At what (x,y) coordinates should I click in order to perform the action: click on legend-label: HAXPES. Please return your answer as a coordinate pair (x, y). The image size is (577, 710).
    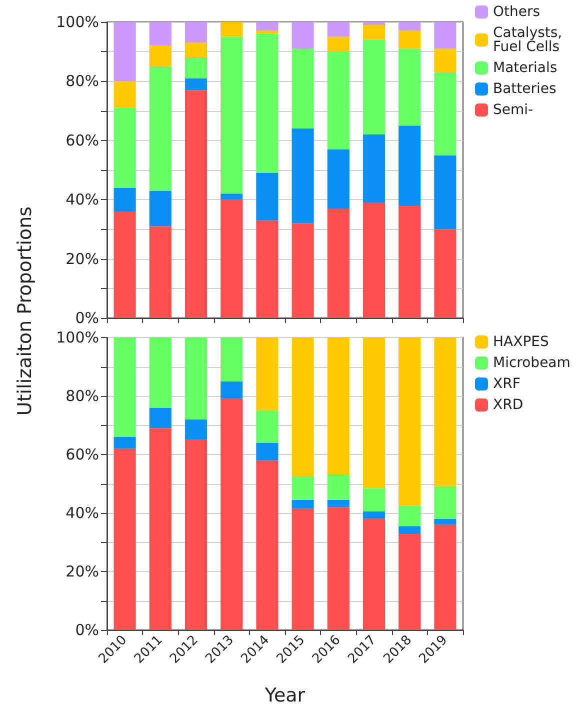
    Looking at the image, I should click on (521, 342).